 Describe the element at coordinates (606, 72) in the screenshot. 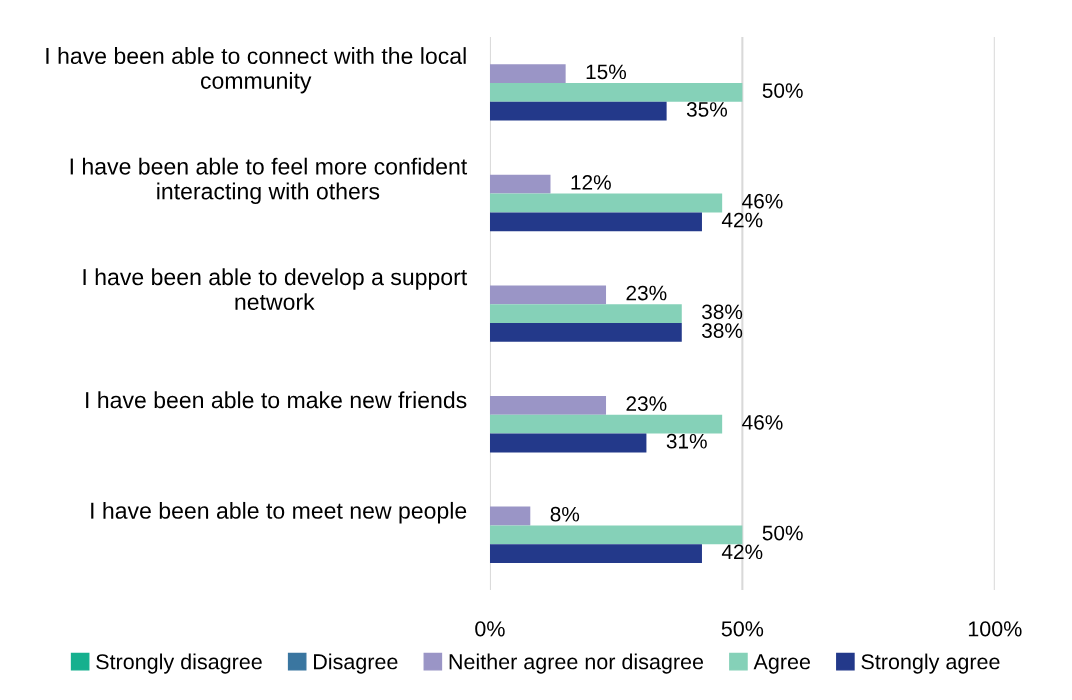

I see `data-label: 15%` at that location.